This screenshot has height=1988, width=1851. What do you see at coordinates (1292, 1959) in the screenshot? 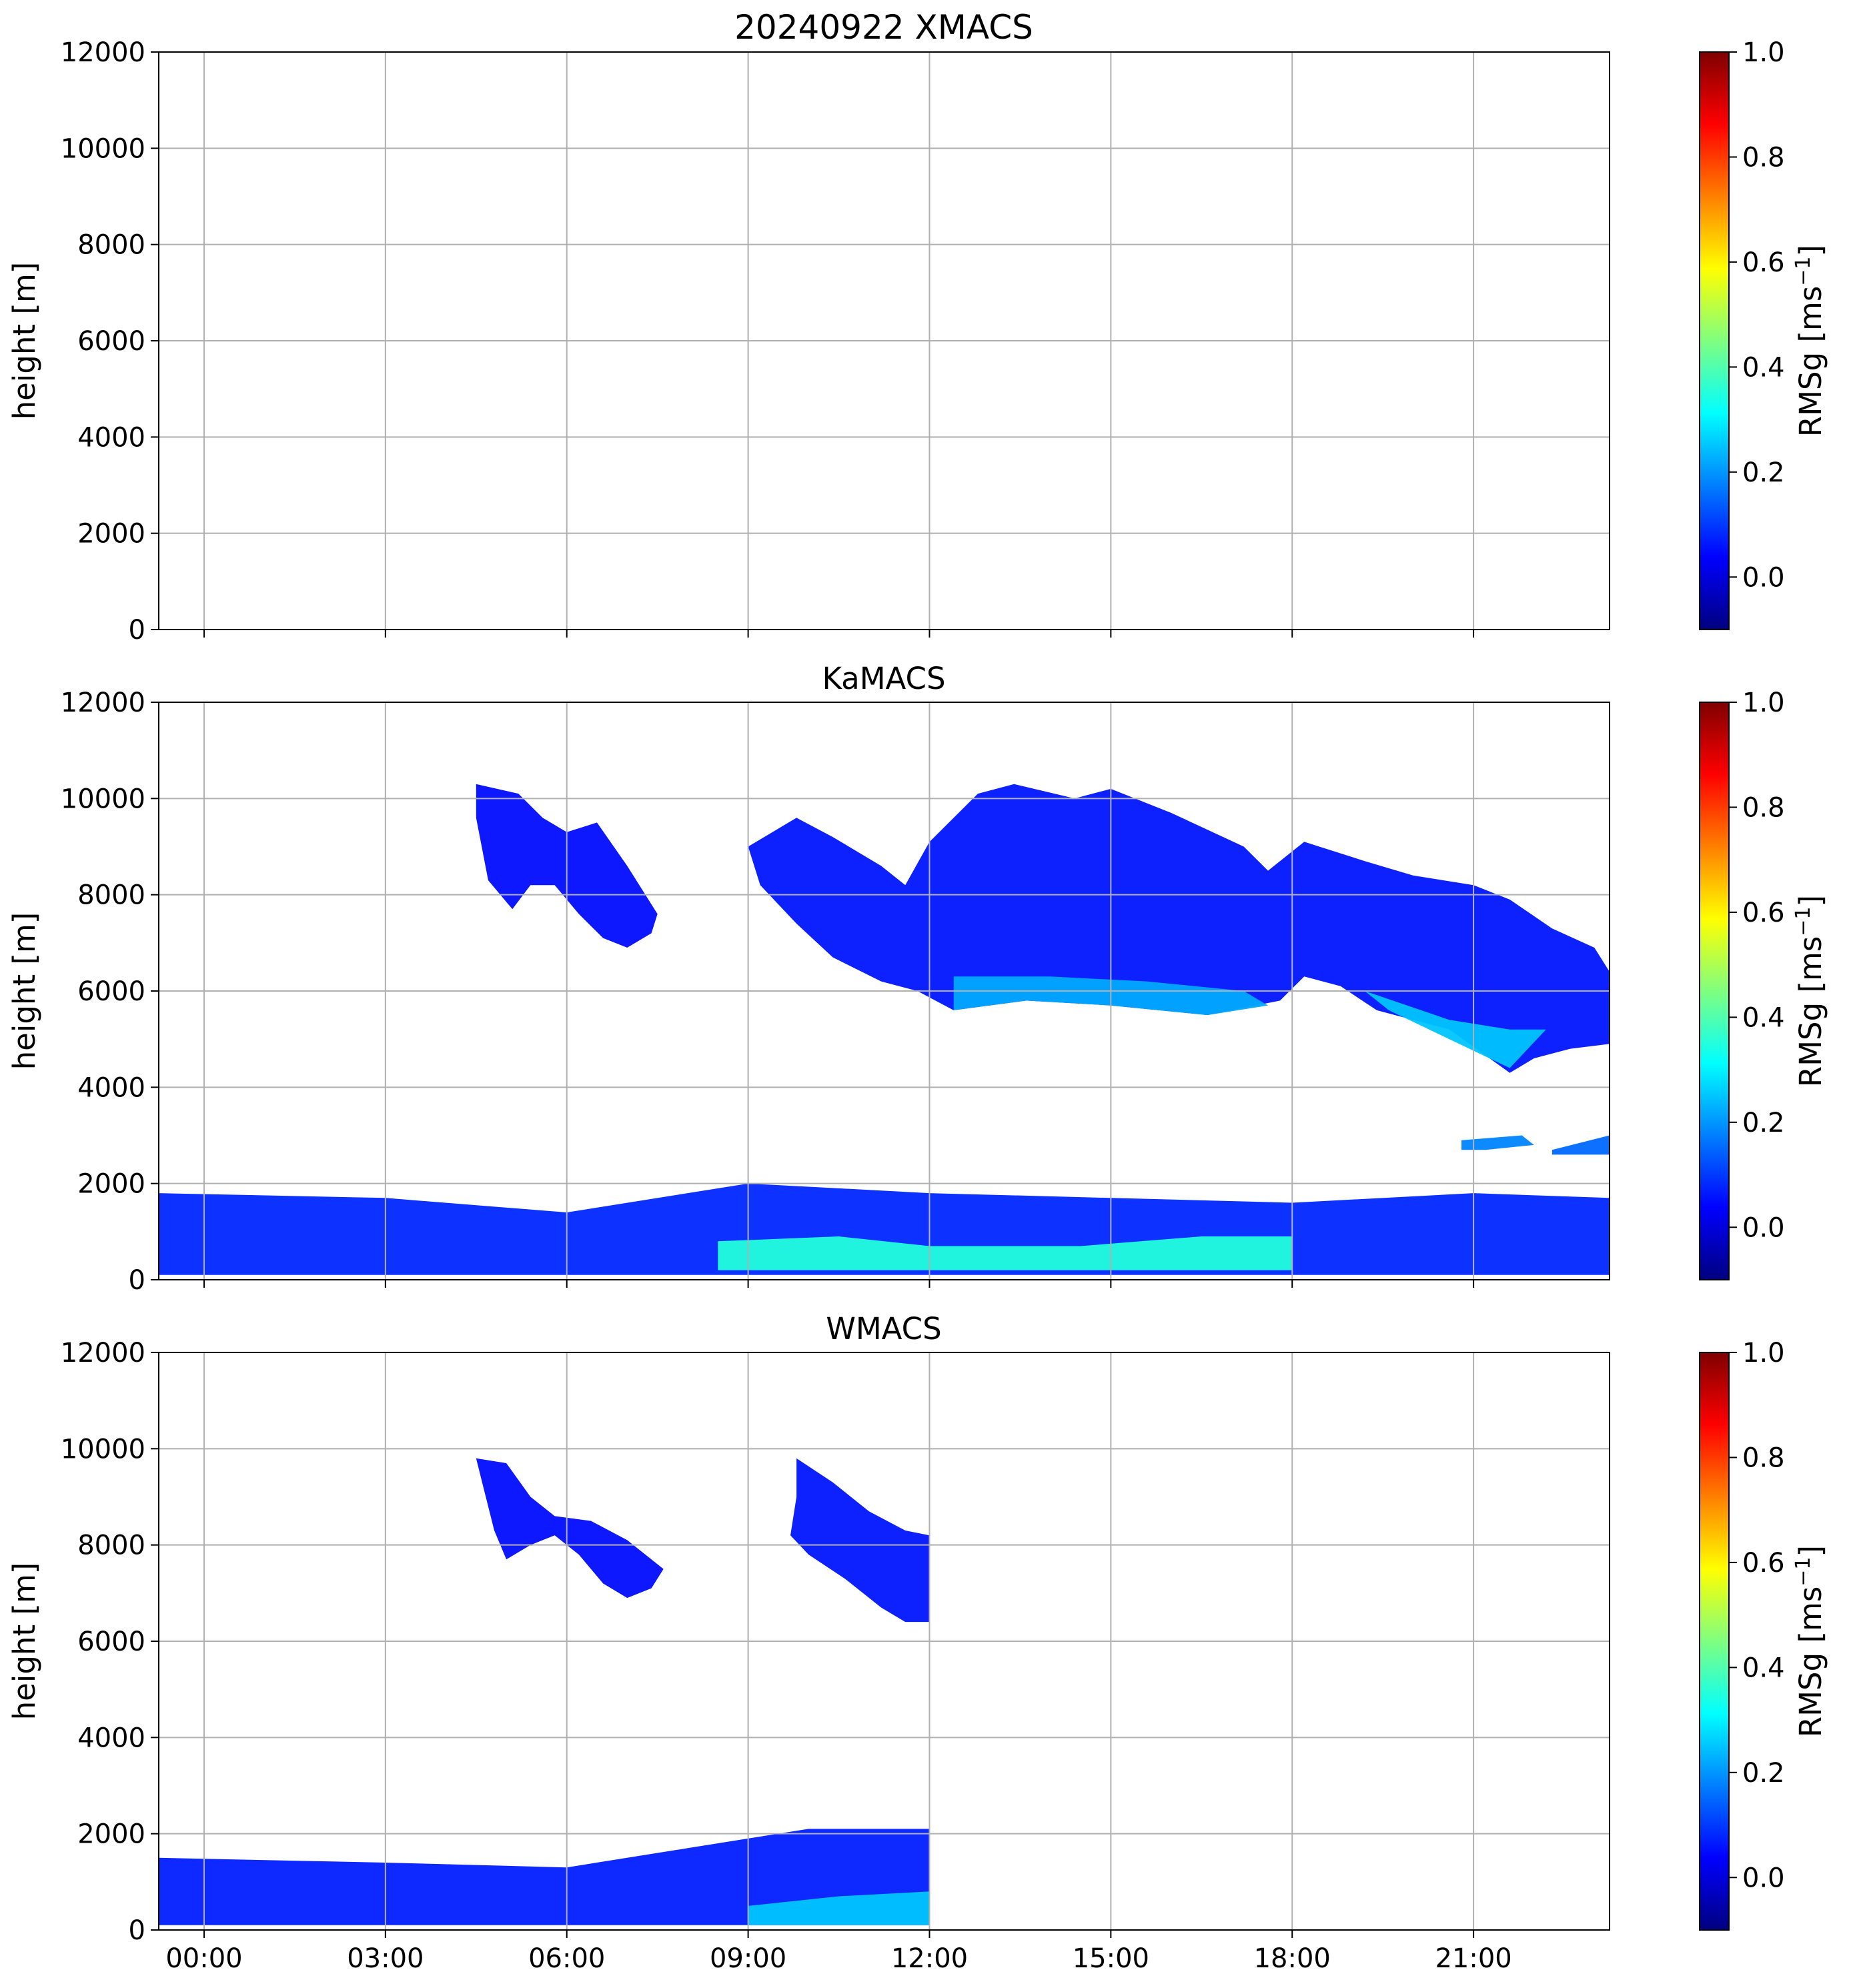
I see `xtick-label: 18:00` at bounding box center [1292, 1959].